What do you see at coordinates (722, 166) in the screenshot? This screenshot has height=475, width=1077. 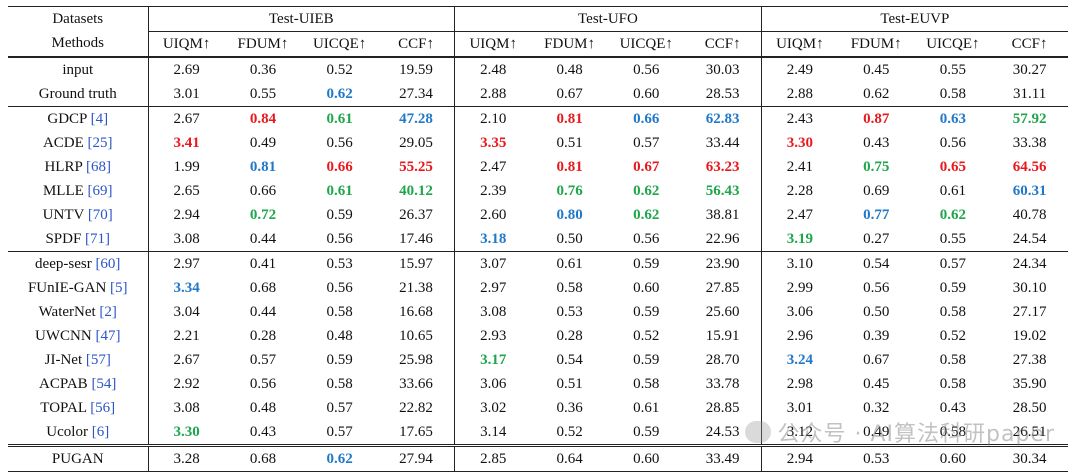 I see `metric-value-cell: 63.23` at bounding box center [722, 166].